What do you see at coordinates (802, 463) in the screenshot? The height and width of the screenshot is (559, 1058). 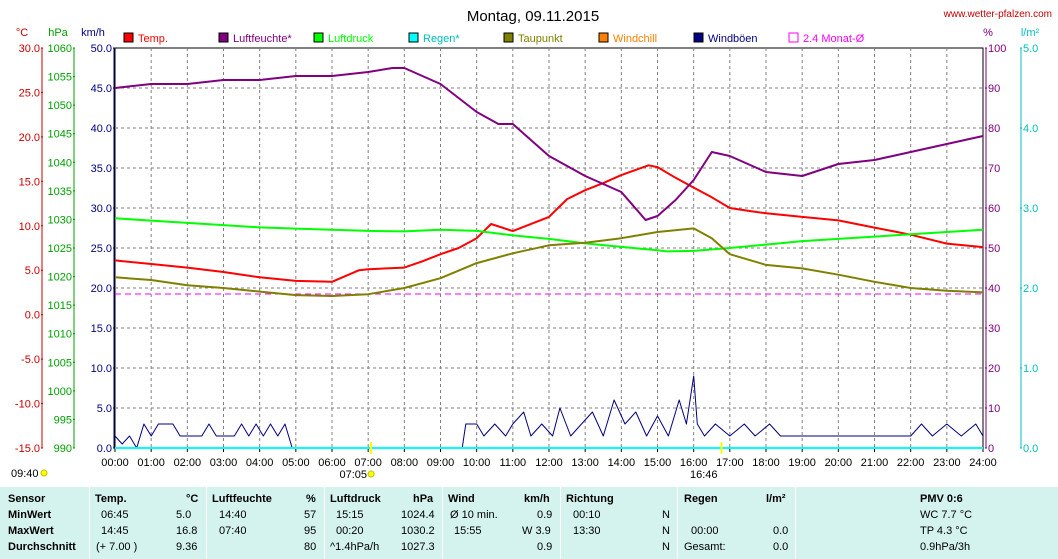 I see `x-tick-label: 19:00` at bounding box center [802, 463].